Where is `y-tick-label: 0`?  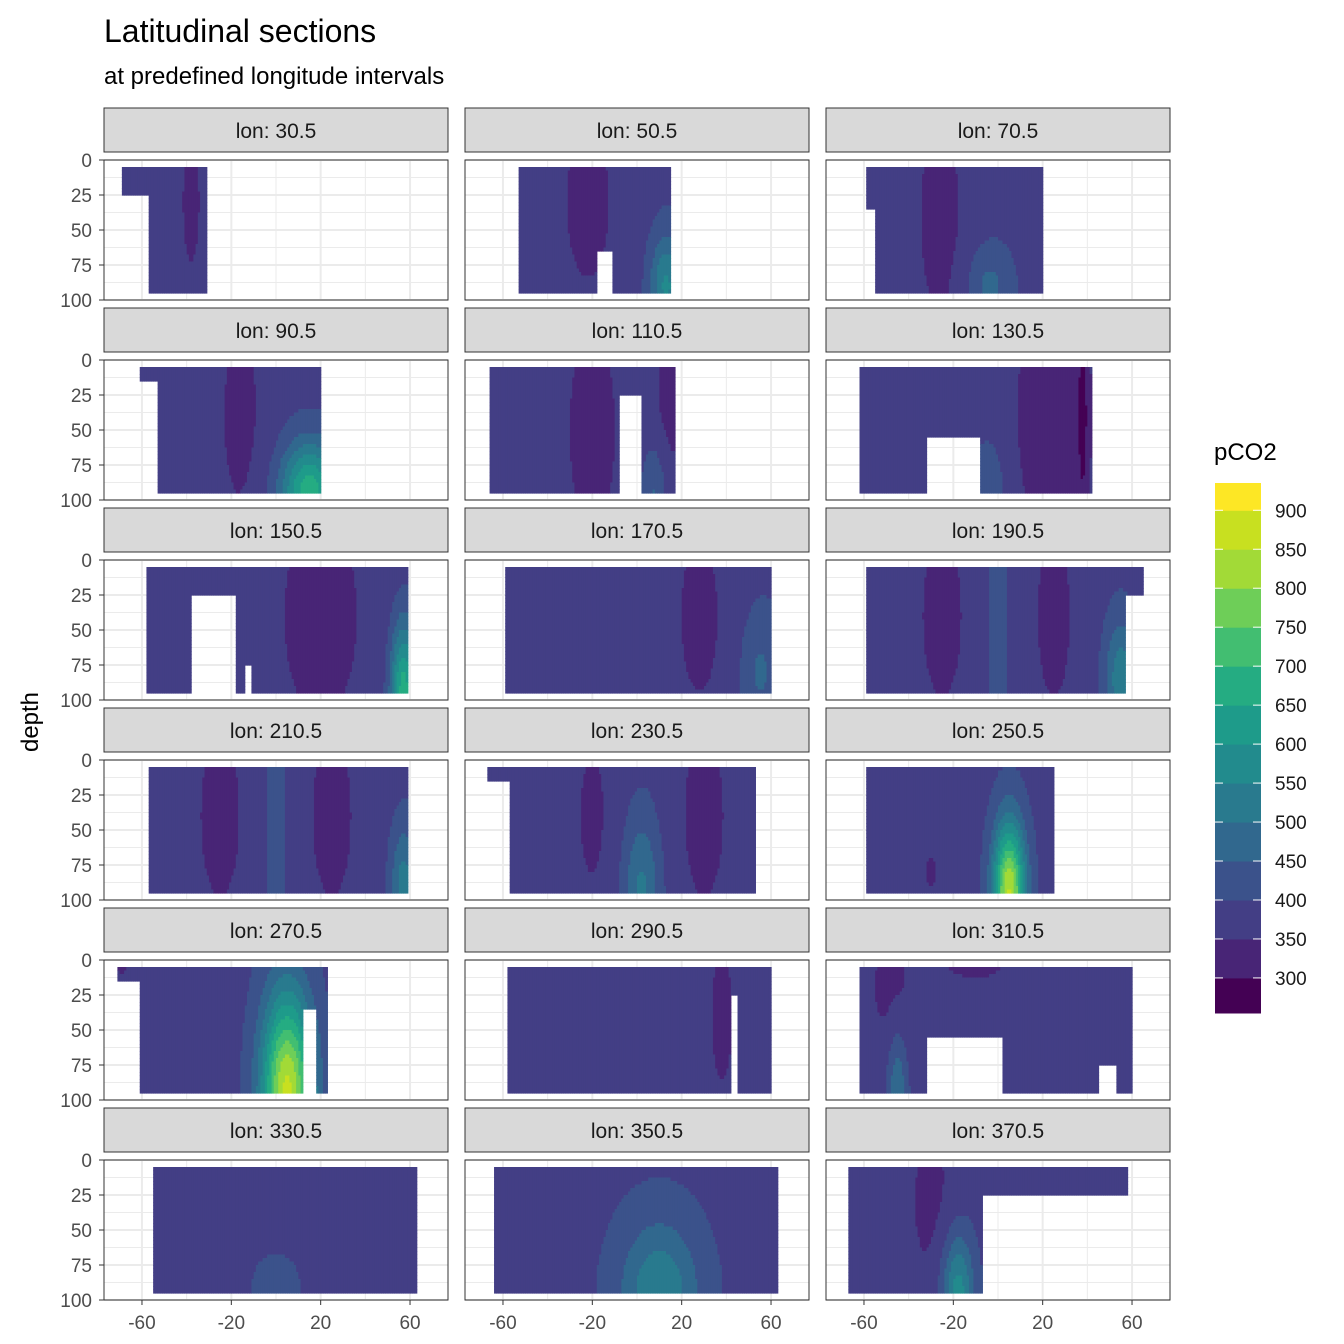 y-tick-label: 0 is located at coordinates (86, 161).